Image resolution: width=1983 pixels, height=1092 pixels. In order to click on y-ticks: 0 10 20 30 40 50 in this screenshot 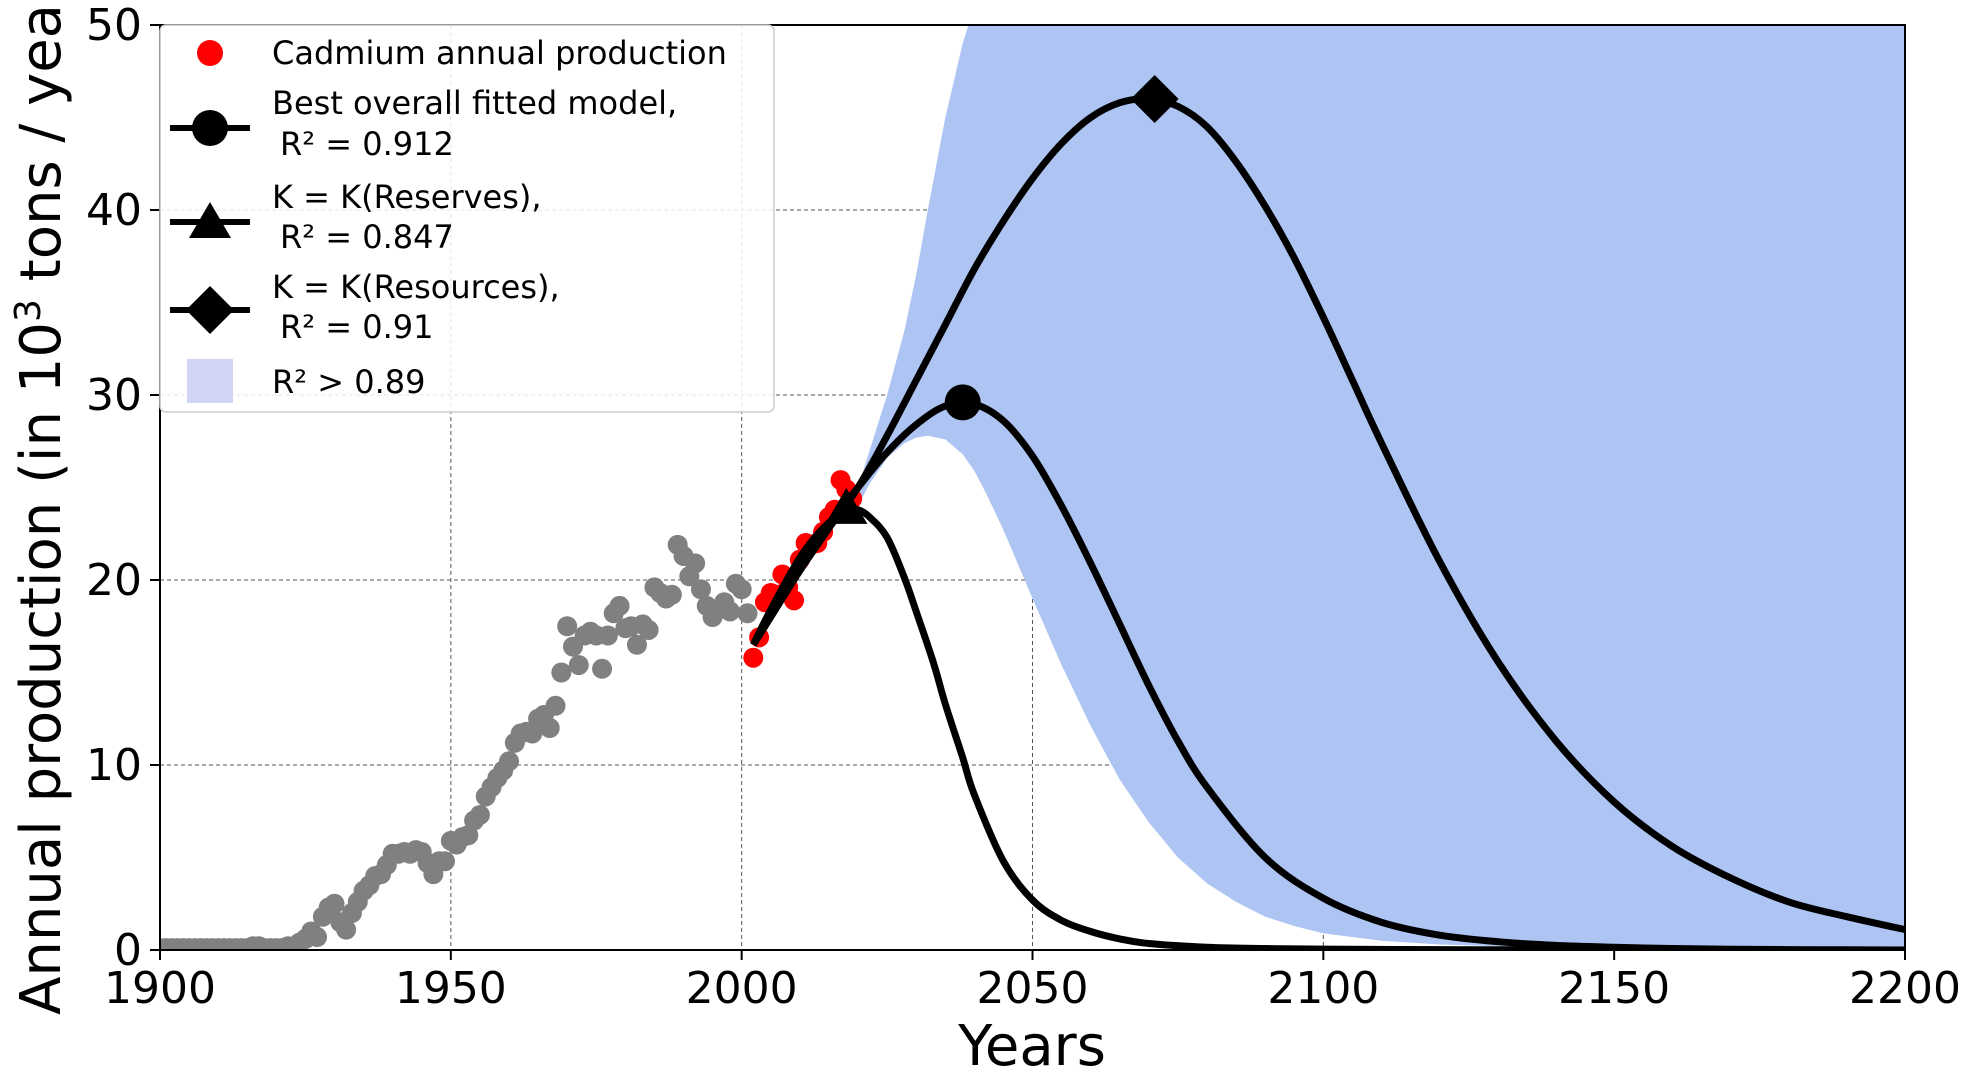, I will do `click(123, 488)`.